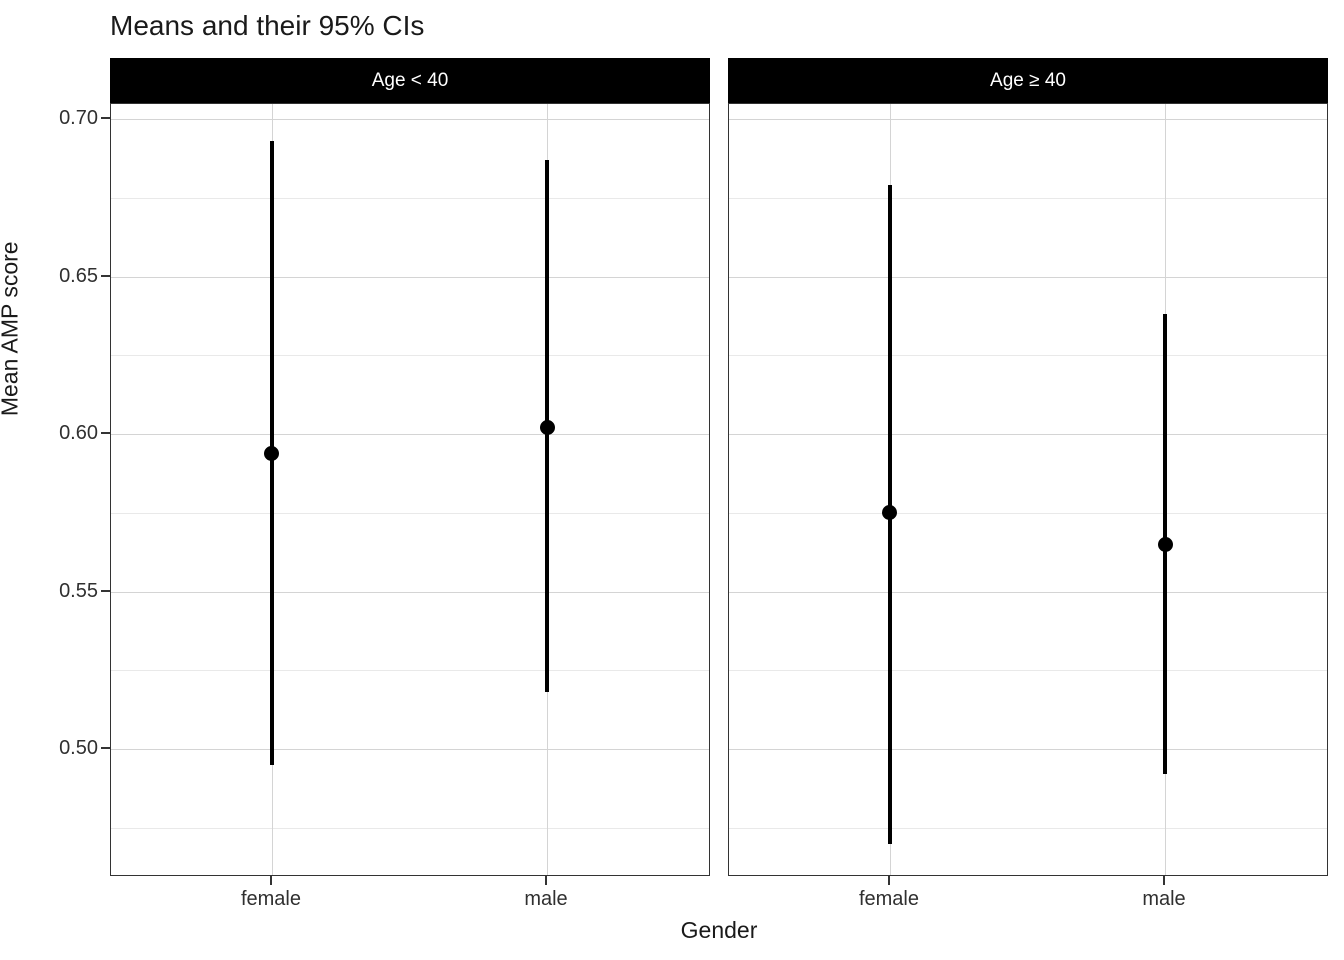  Describe the element at coordinates (719, 930) in the screenshot. I see `x-axis-title: Gender` at that location.